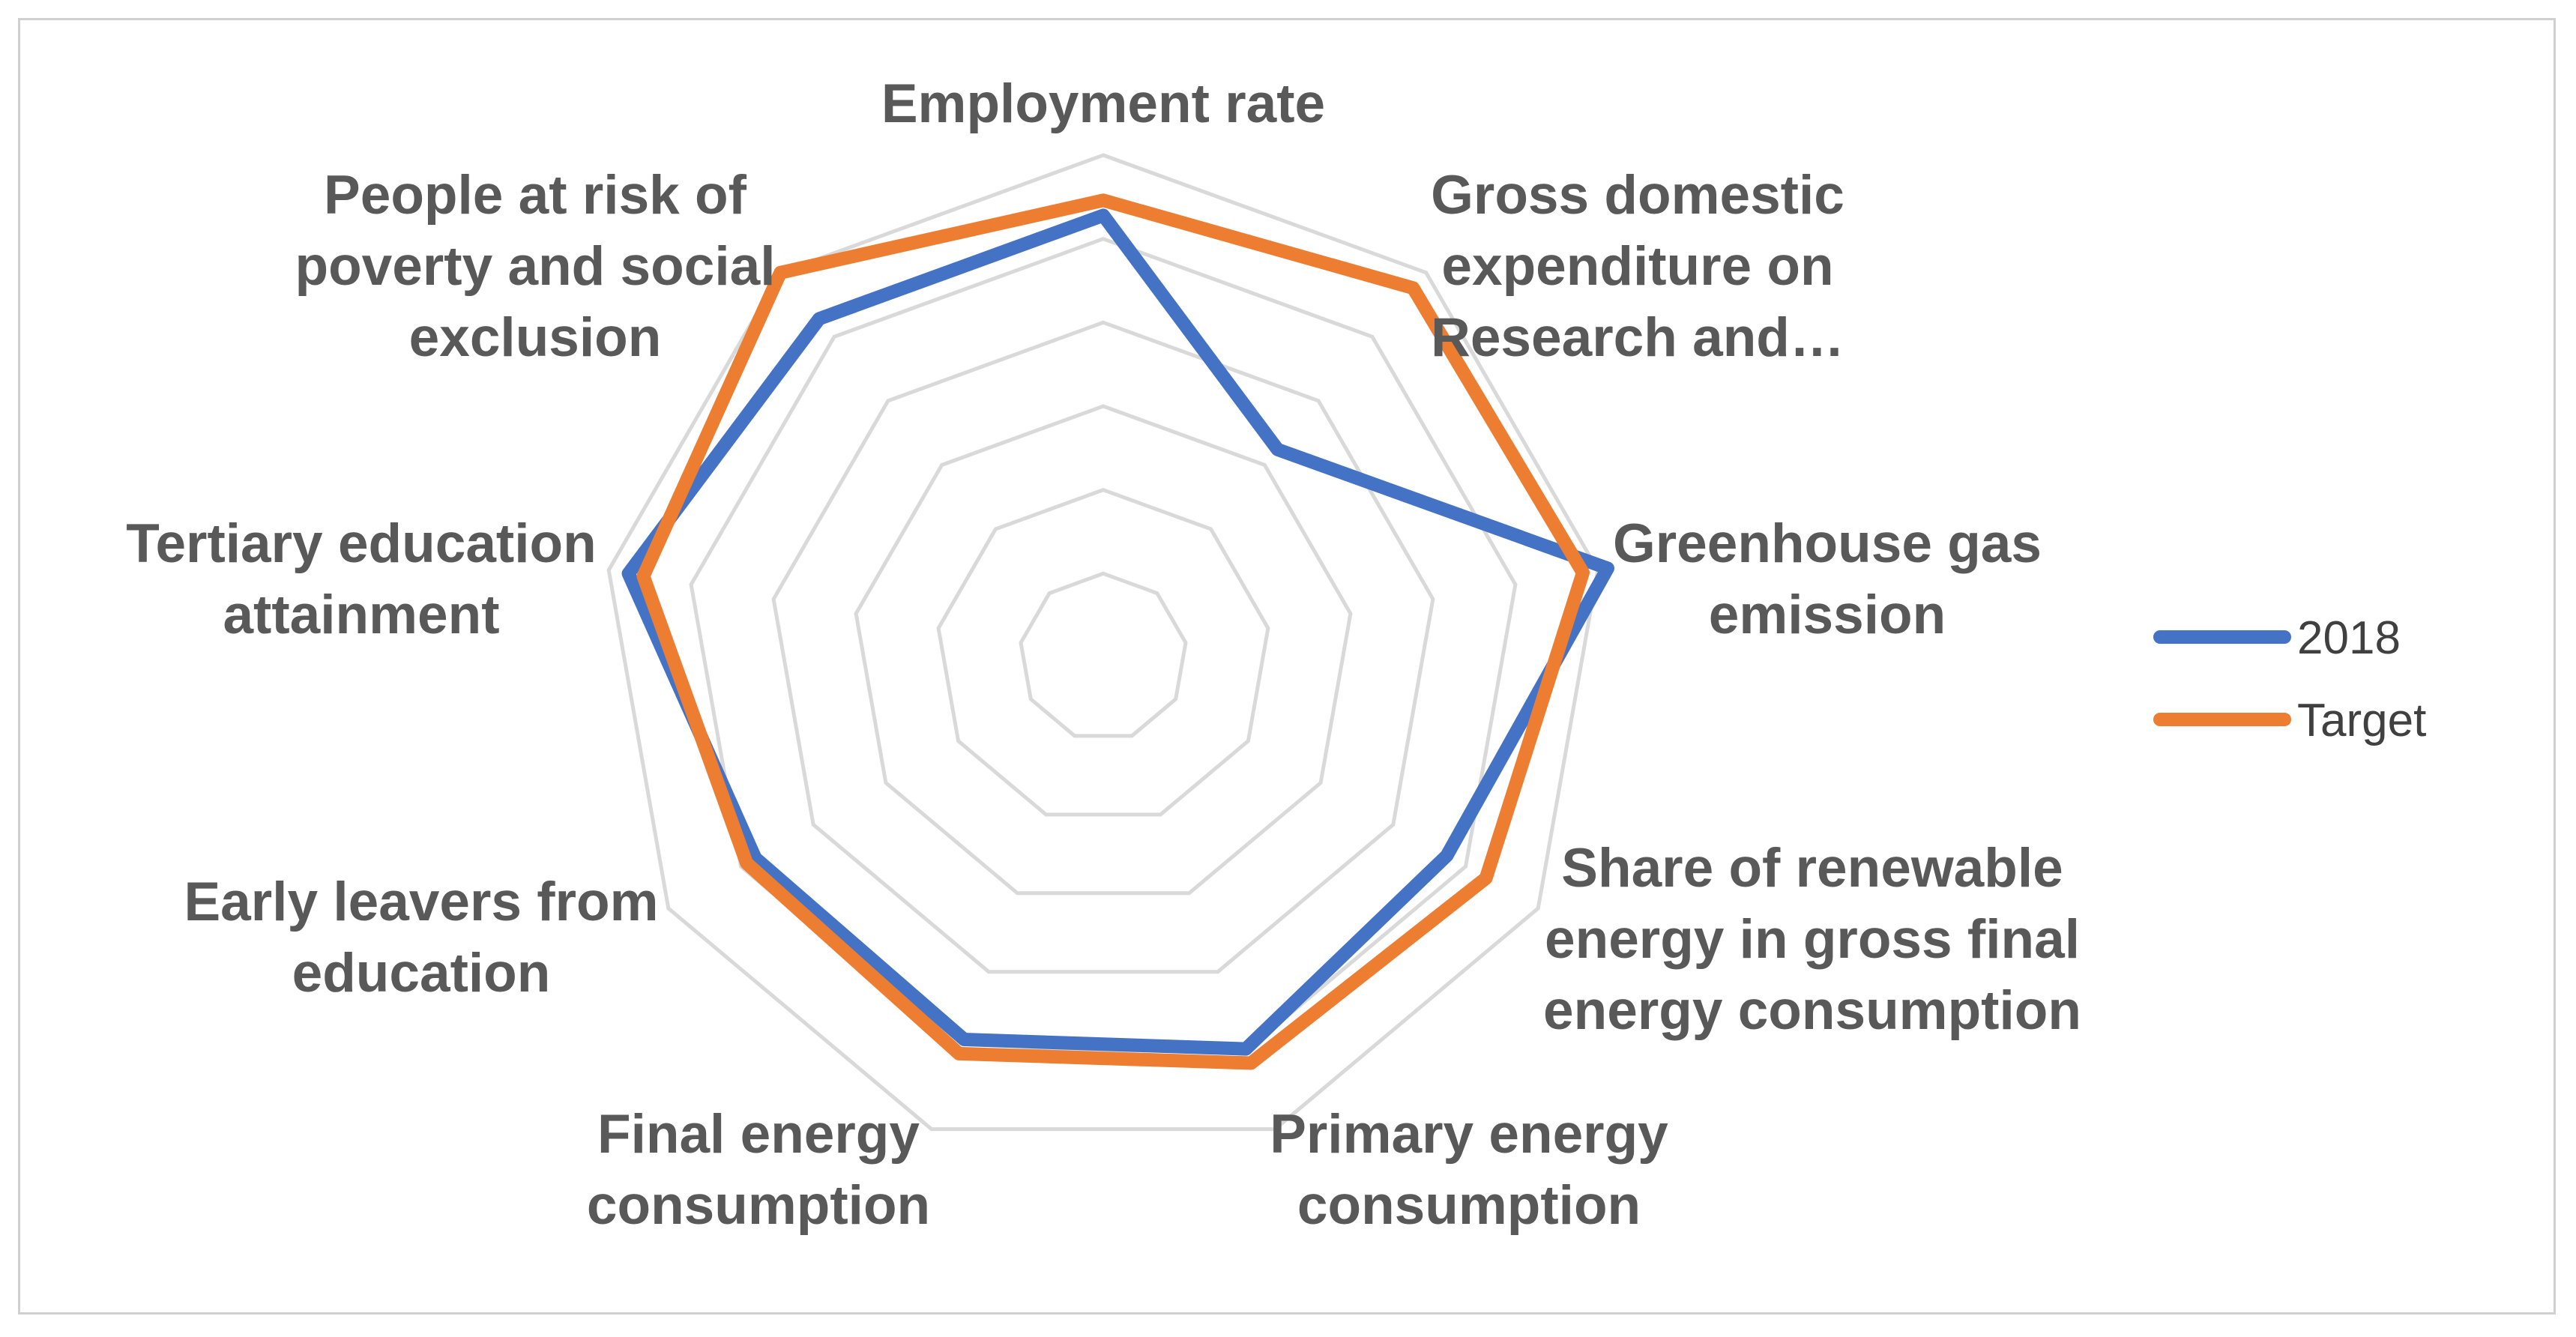  I want to click on axis-label: Tertiary education attainment, so click(361, 579).